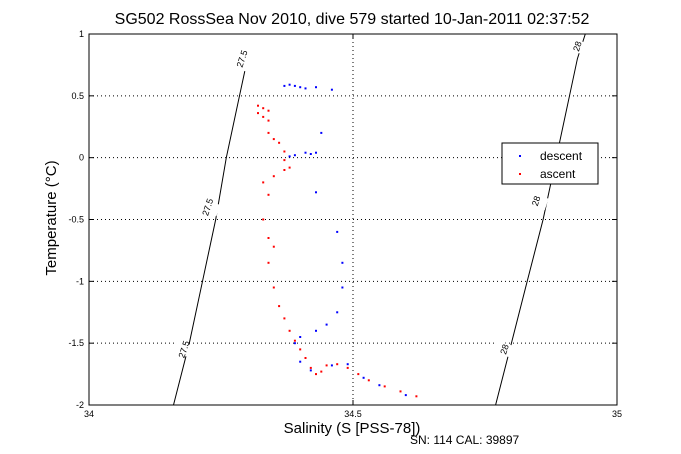 This screenshot has height=454, width=681. I want to click on x-tick-label: 34.5, so click(353, 414).